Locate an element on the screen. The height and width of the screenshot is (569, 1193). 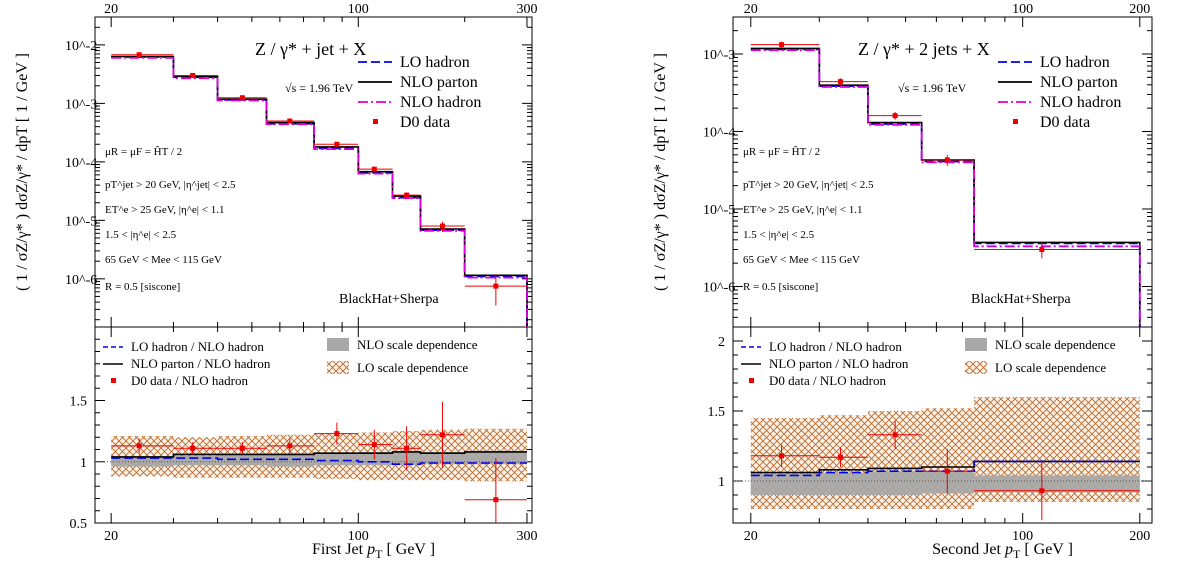
ratio-y-tick-label: 1 is located at coordinates (83, 463).